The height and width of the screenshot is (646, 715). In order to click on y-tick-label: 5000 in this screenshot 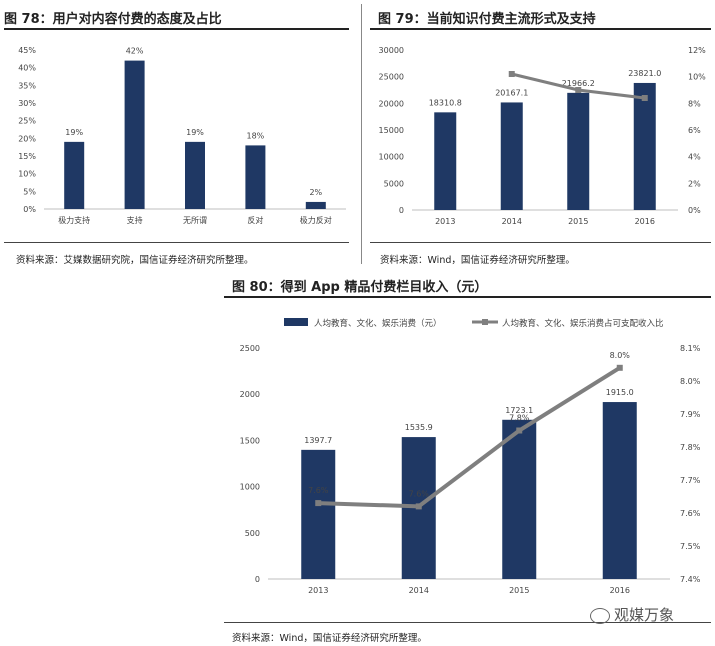, I will do `click(394, 183)`.